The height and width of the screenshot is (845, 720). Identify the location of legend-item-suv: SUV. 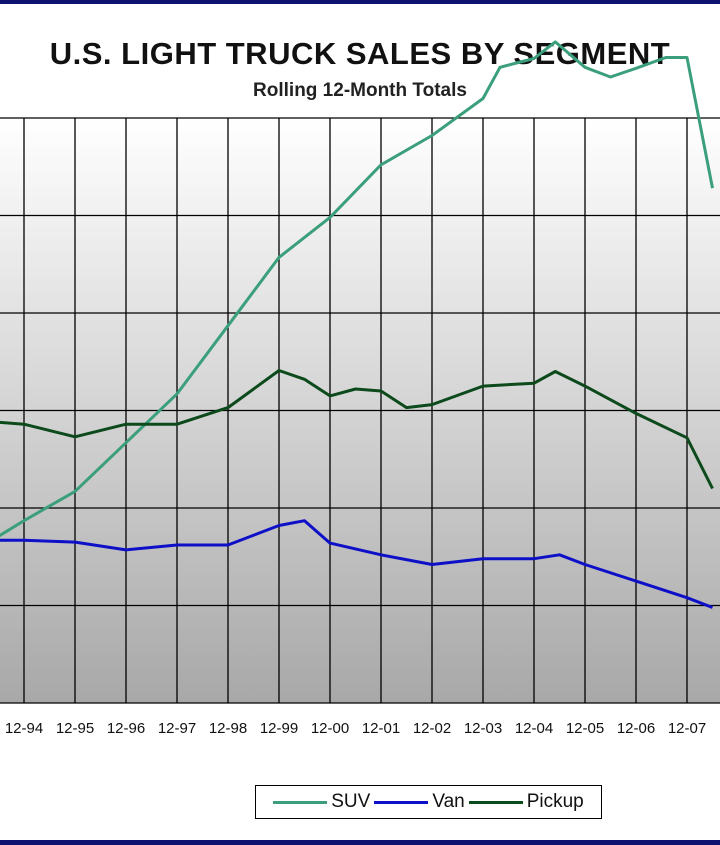
(321, 802).